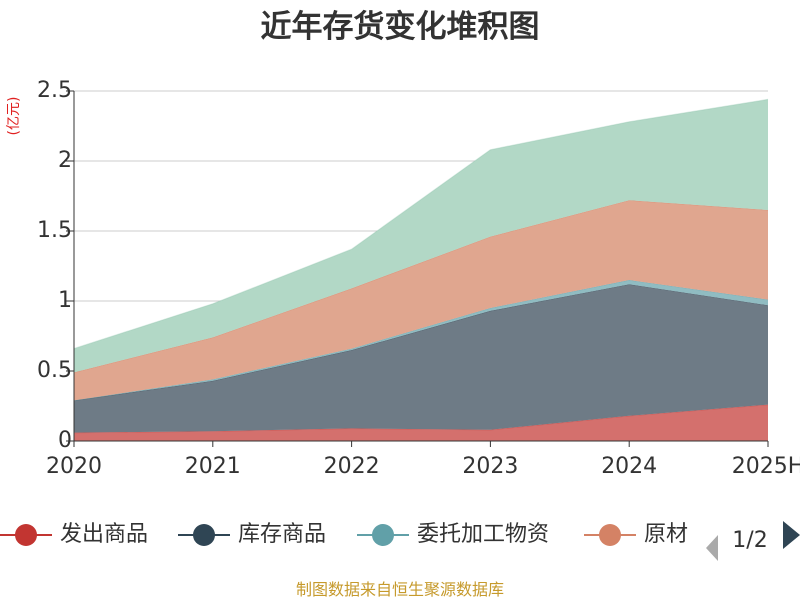 The height and width of the screenshot is (600, 800). Describe the element at coordinates (791, 535) in the screenshot. I see `legend-next-page-icon` at that location.